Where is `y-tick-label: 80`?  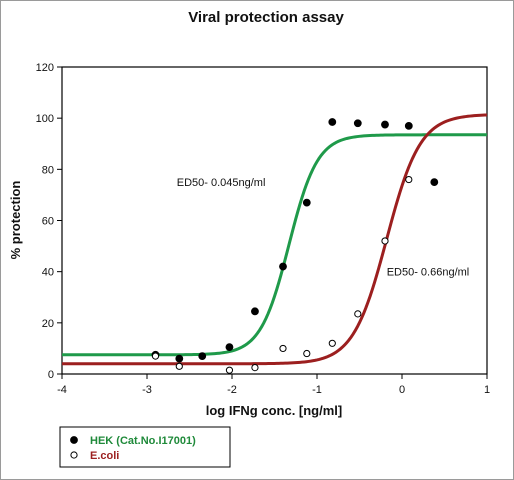 y-tick-label: 80 is located at coordinates (48, 170).